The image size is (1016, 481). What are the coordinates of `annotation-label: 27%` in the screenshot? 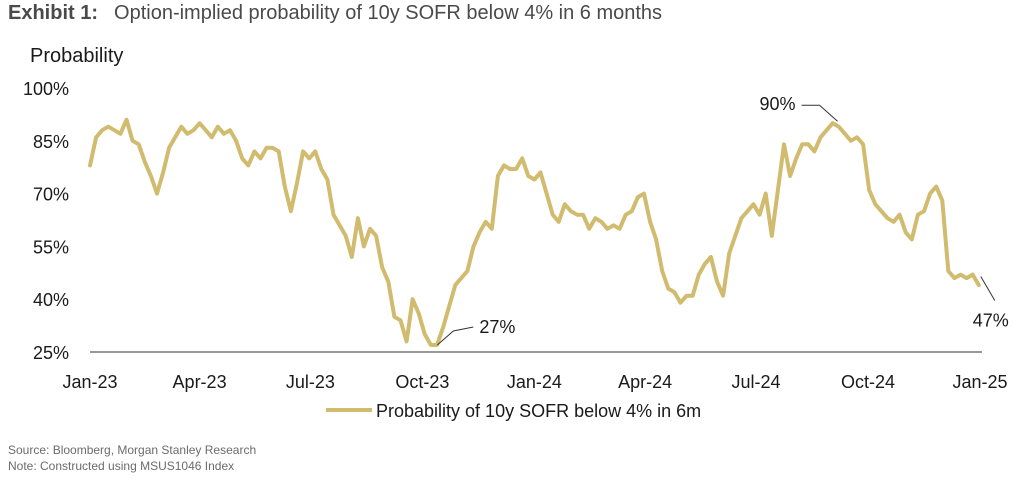 It's located at (497, 327).